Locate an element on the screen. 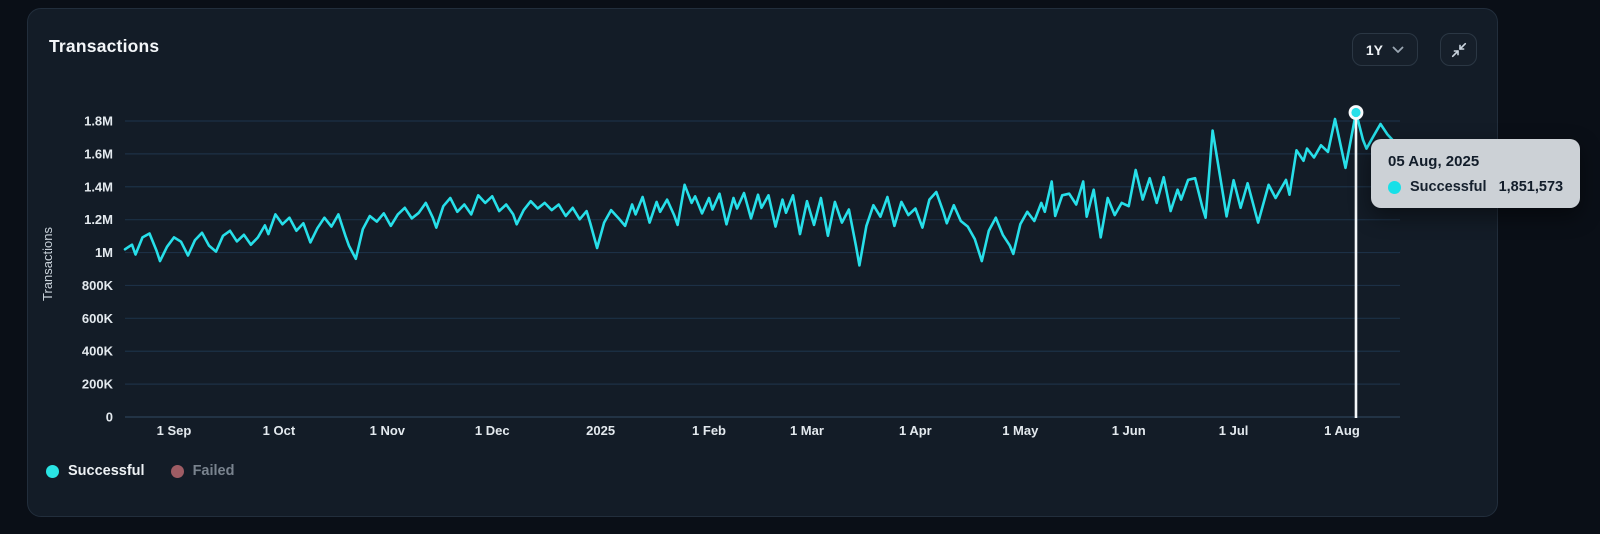  y-tick-1.4M: 1.4M is located at coordinates (98, 186).